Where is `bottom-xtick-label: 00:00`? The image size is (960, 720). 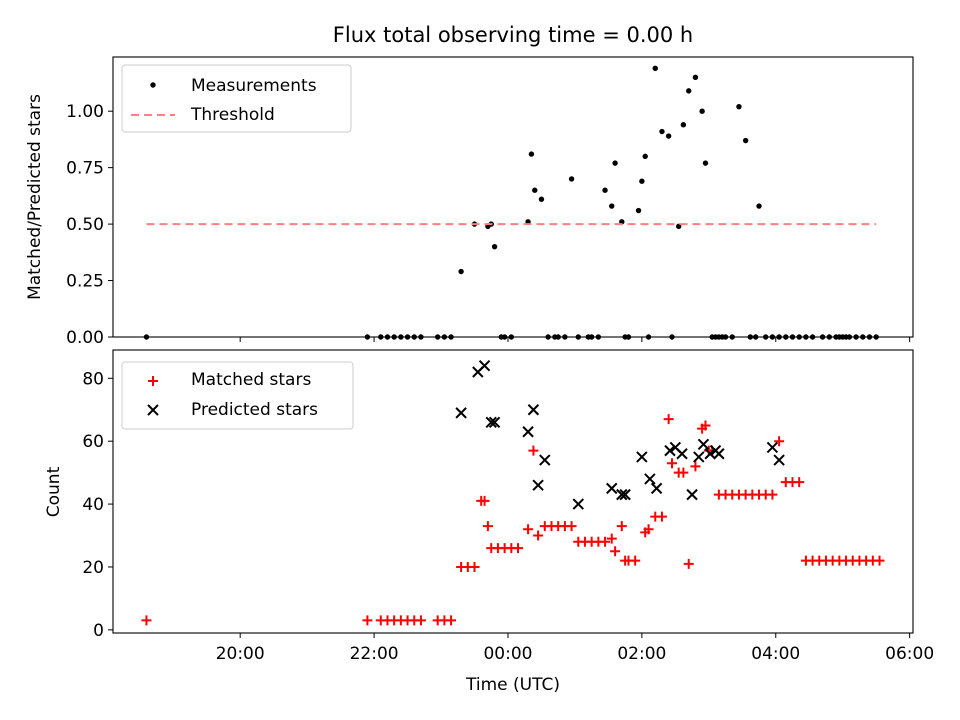
bottom-xtick-label: 00:00 is located at coordinates (507, 654).